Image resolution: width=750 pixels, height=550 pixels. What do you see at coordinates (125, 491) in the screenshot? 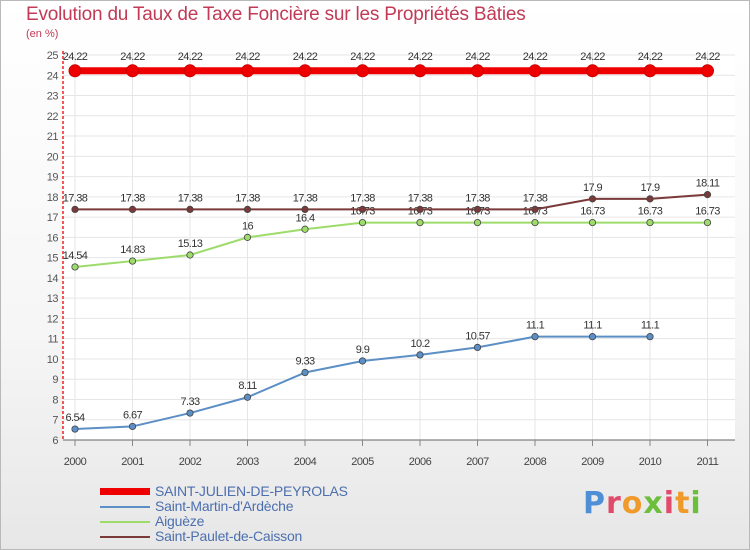
I see `legend-swatch-saint-julien` at bounding box center [125, 491].